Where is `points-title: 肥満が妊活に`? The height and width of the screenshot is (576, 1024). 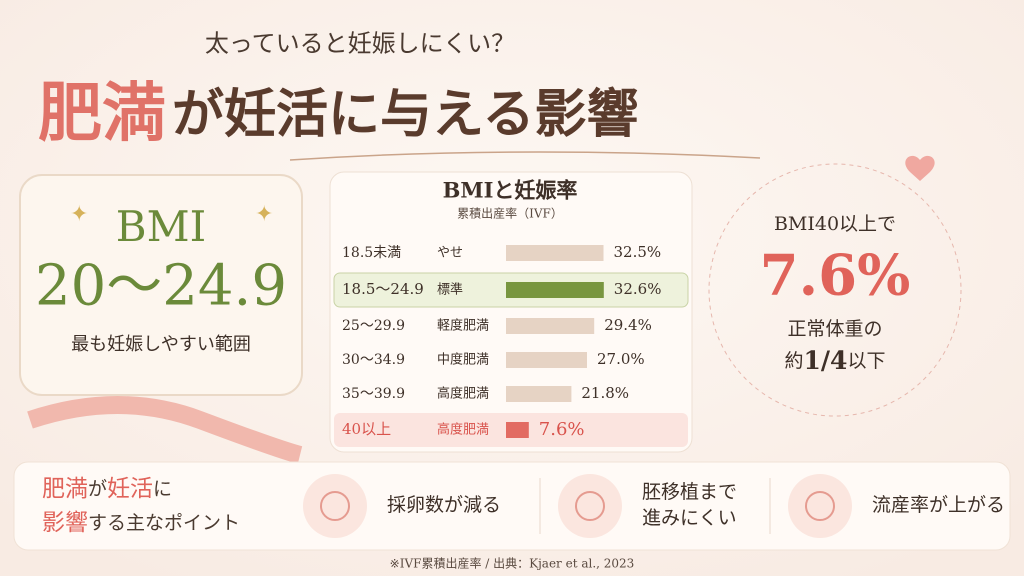 points-title: 肥満が妊活に is located at coordinates (107, 489).